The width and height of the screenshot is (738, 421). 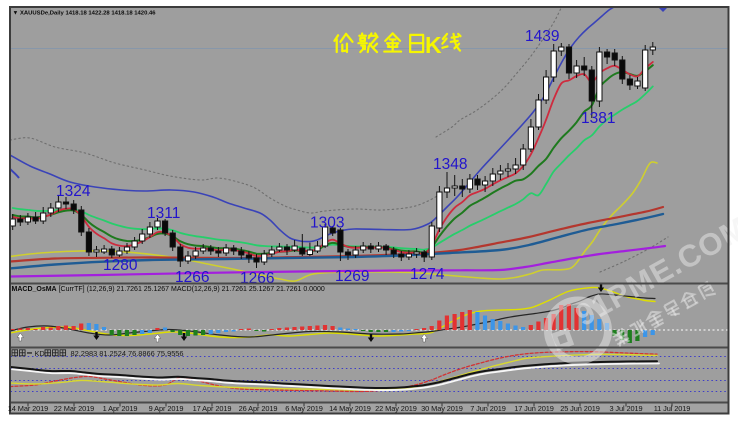 I want to click on svg-text: 1439, so click(x=542, y=36).